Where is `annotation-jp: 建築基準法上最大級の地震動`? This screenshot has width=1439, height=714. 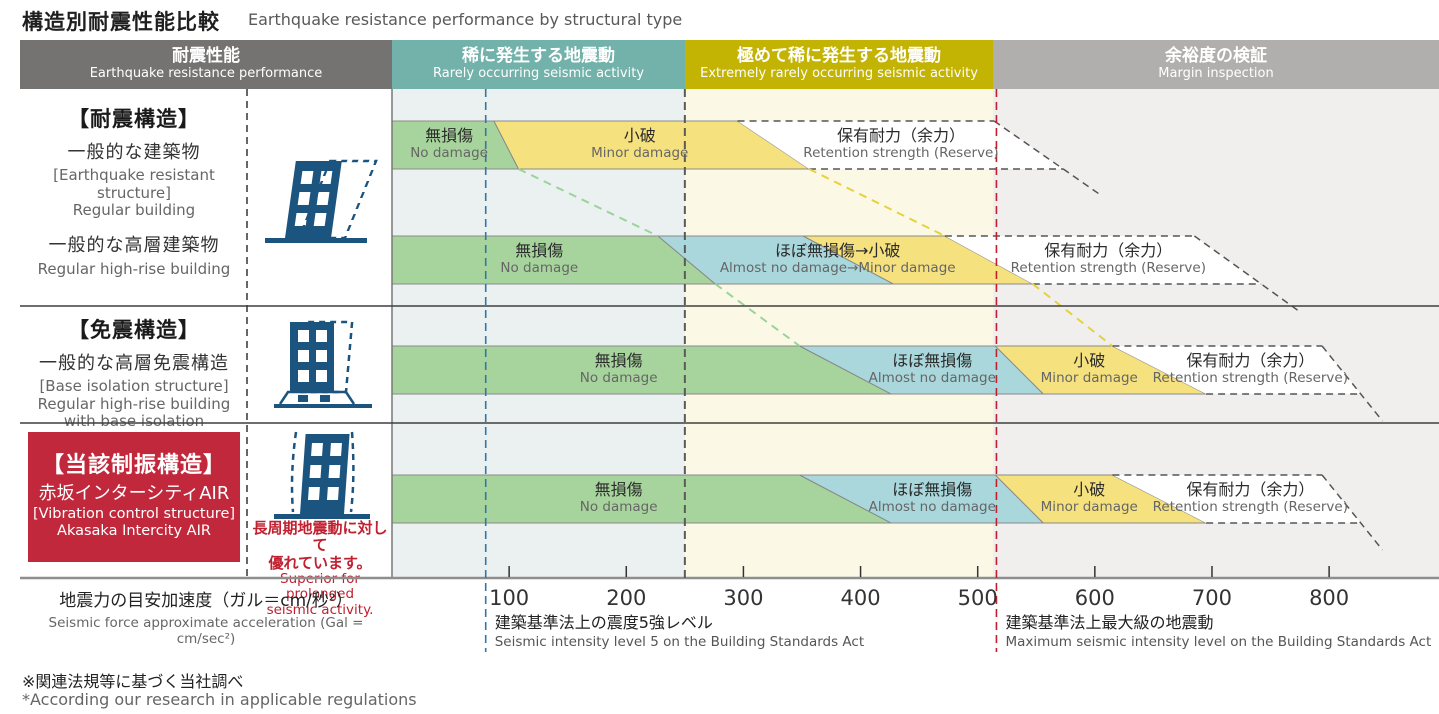 annotation-jp: 建築基準法上最大級の地震動 is located at coordinates (1109, 622).